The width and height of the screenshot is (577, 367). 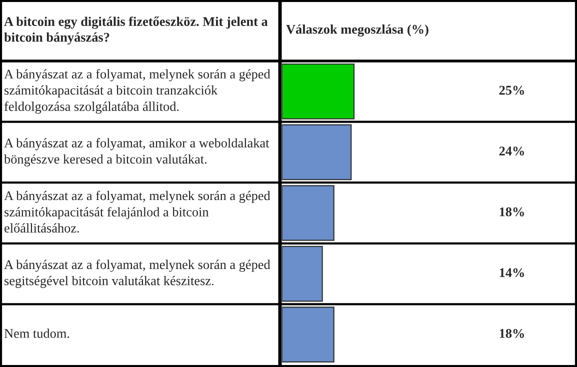 I want to click on data-label: 24%, so click(x=511, y=151).